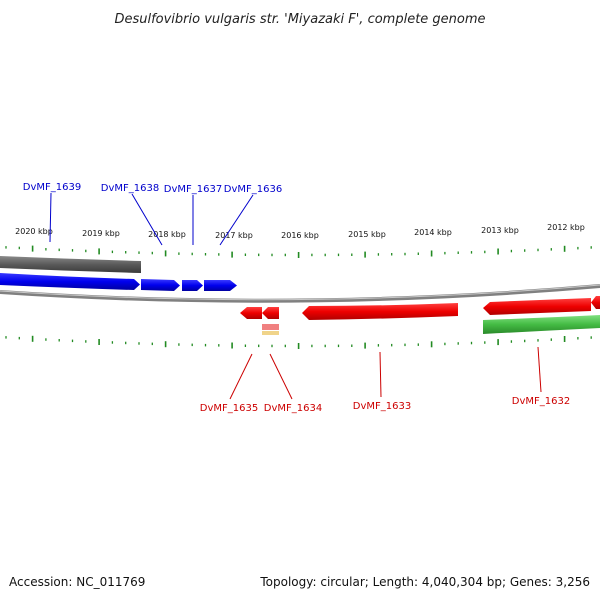 The width and height of the screenshot is (600, 600). I want to click on scale-ticks-outer, so click(298, 251).